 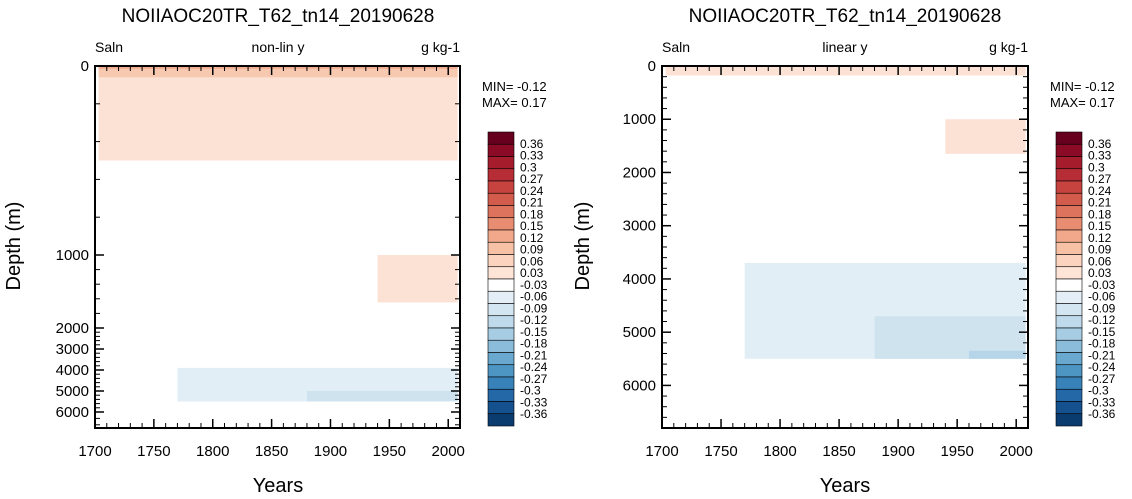 I want to click on colorbar-label: -0.12, so click(x=1102, y=320).